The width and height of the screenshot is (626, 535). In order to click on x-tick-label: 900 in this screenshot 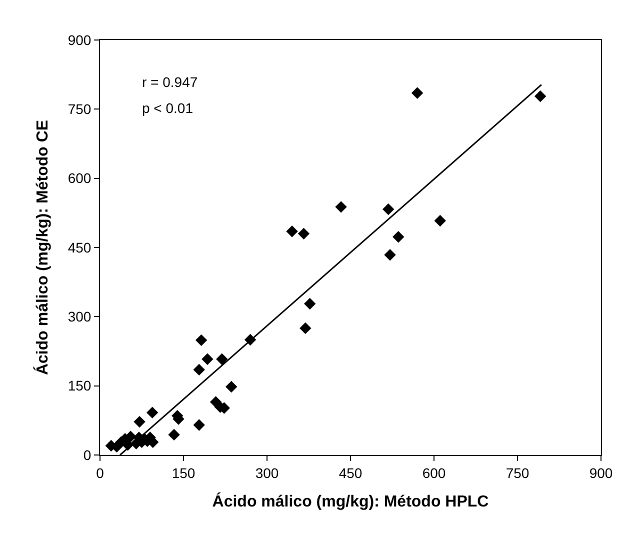, I will do `click(601, 472)`.